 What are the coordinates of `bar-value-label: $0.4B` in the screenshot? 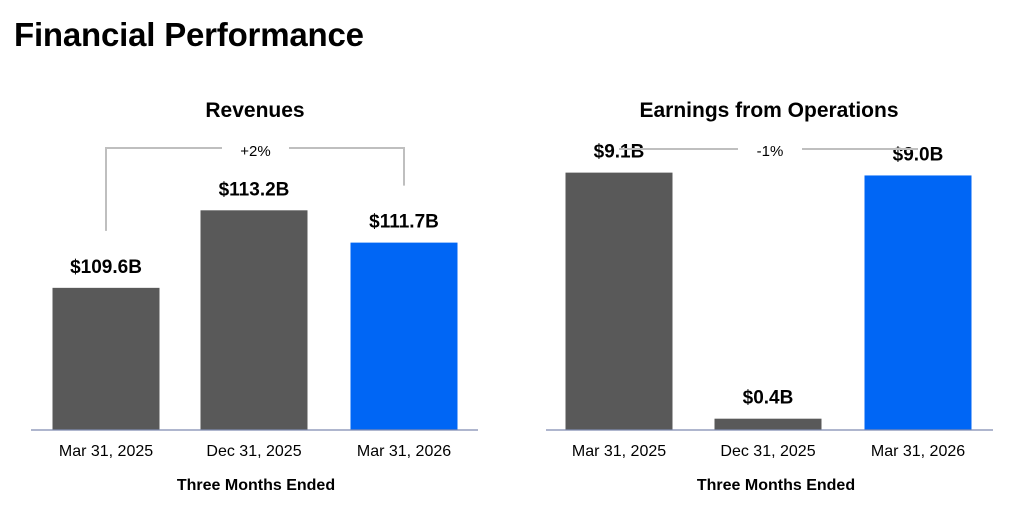 It's located at (768, 398).